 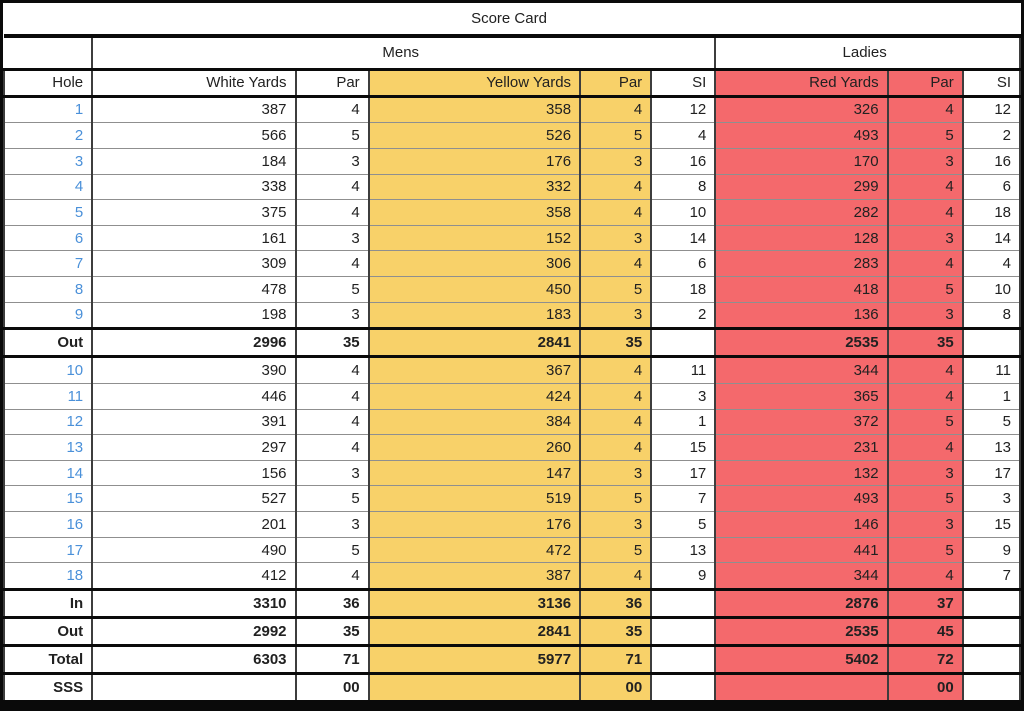 I want to click on hole-row: 9 198 3 183 3 2 136 3 8, so click(x=512, y=315).